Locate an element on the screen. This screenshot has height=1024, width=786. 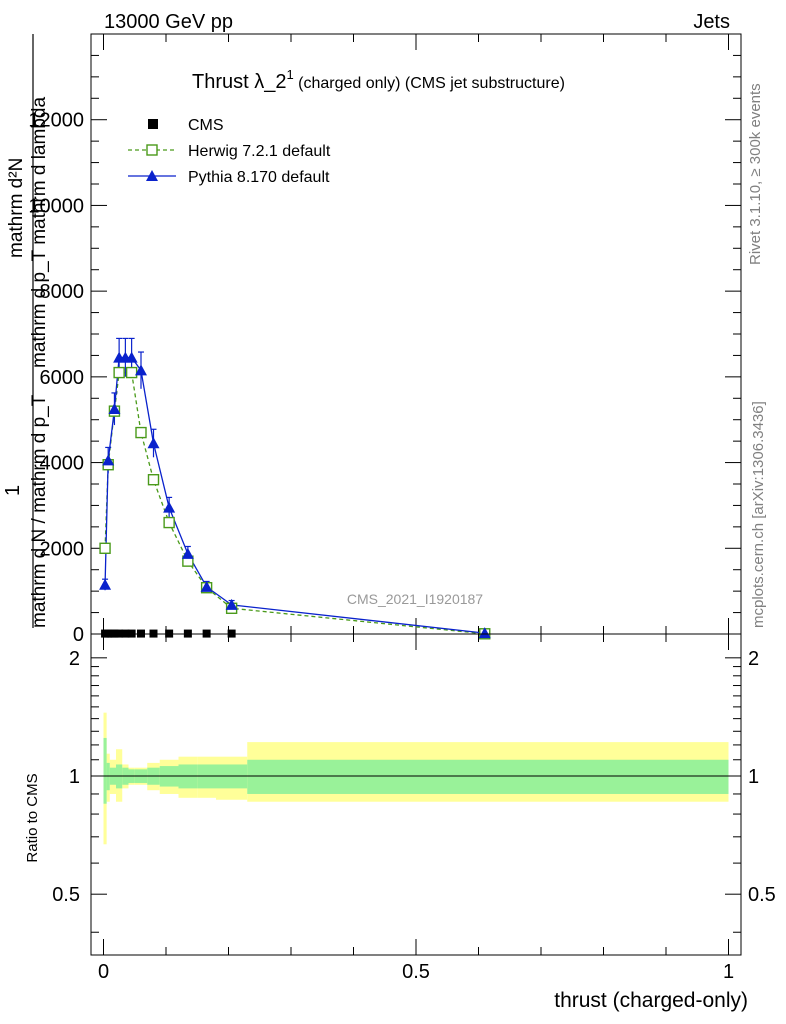
ratio-tick-label: 0.5 is located at coordinates (66, 895).